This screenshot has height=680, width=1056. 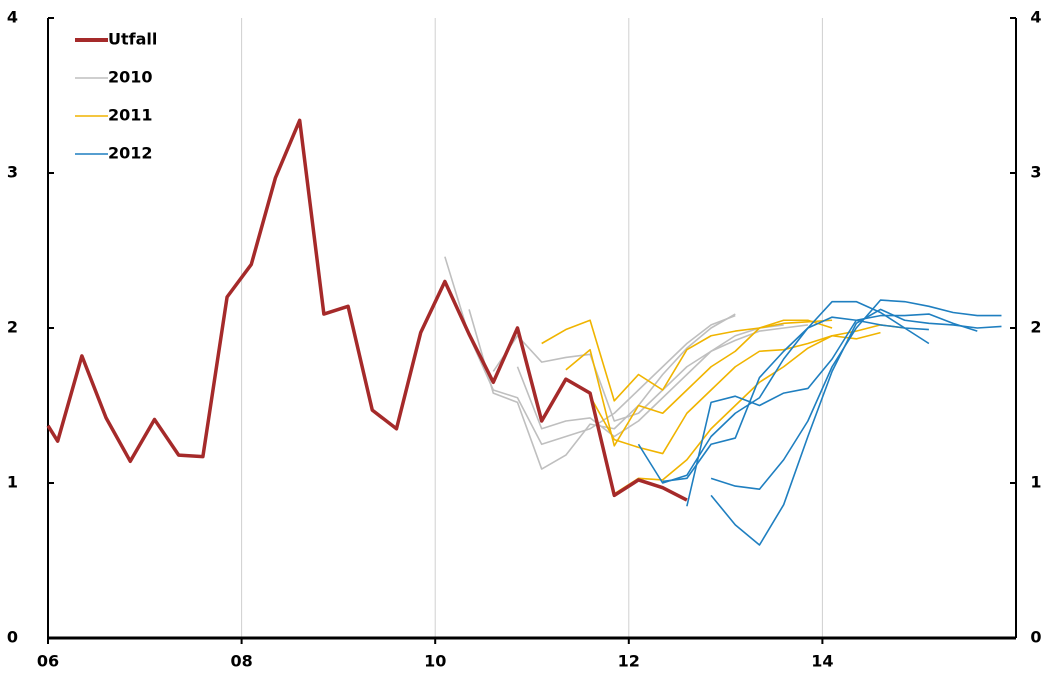 What do you see at coordinates (822, 661) in the screenshot?
I see `x-tick-label: 14` at bounding box center [822, 661].